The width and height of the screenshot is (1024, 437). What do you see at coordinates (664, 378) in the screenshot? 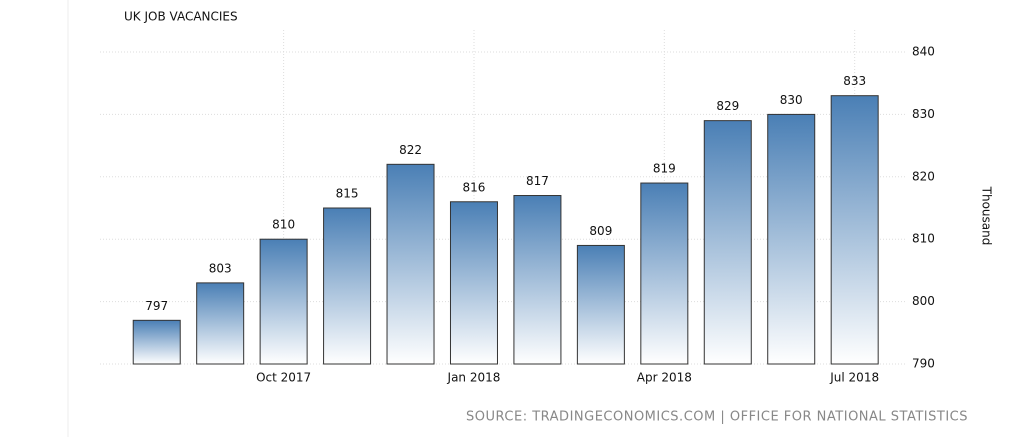
I see `x-tick-label: Apr 2018` at bounding box center [664, 378].